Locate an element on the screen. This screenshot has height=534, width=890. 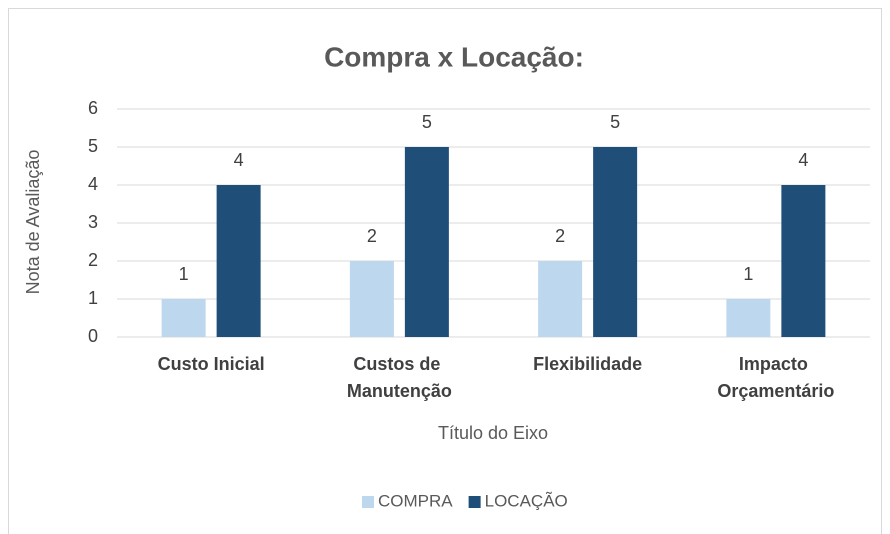
chart-title: Compra x Locação: is located at coordinates (454, 56).